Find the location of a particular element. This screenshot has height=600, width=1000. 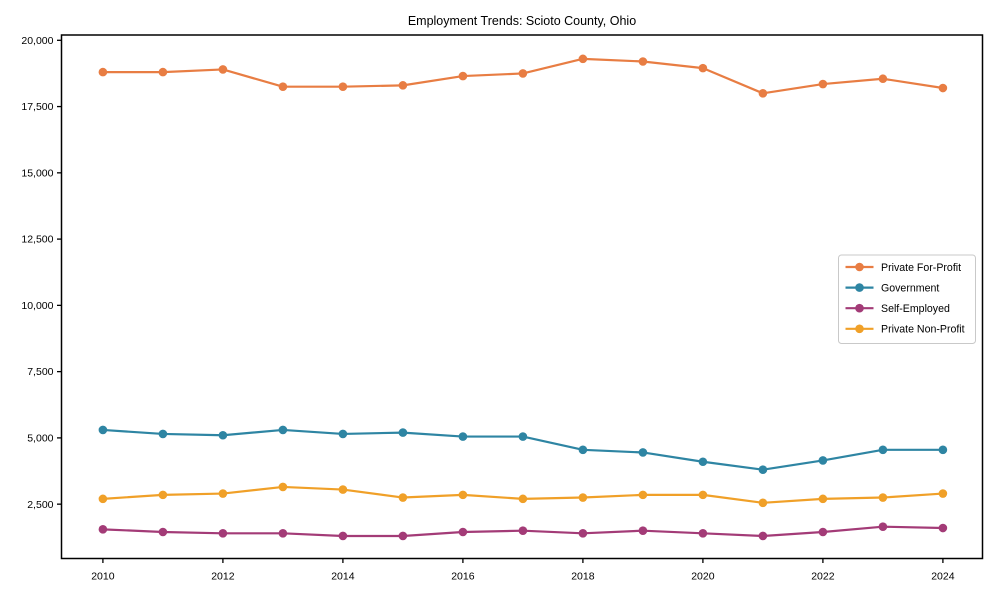

x-axis-tick-label: 2020 is located at coordinates (703, 577).